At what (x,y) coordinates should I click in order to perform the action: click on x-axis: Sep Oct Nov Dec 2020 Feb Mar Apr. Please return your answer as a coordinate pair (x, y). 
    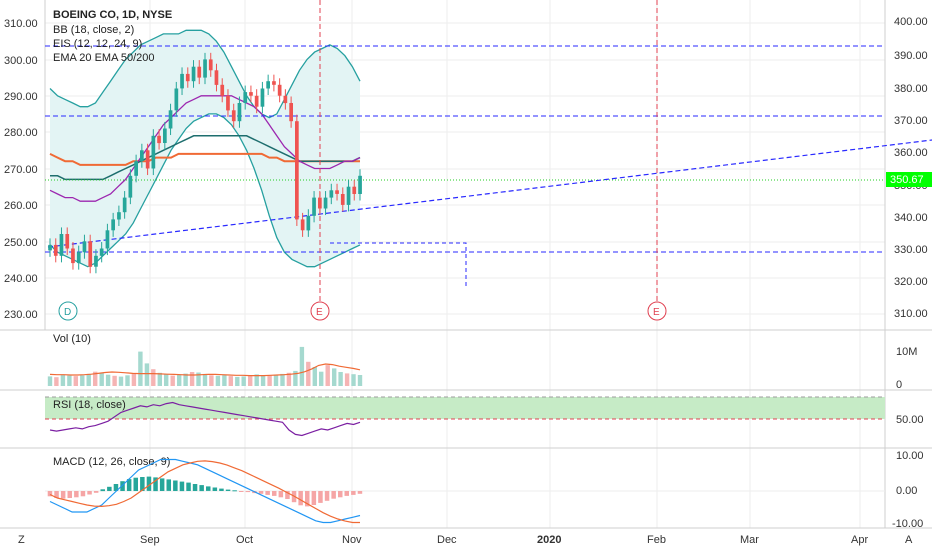
    Looking at the image, I should click on (504, 540).